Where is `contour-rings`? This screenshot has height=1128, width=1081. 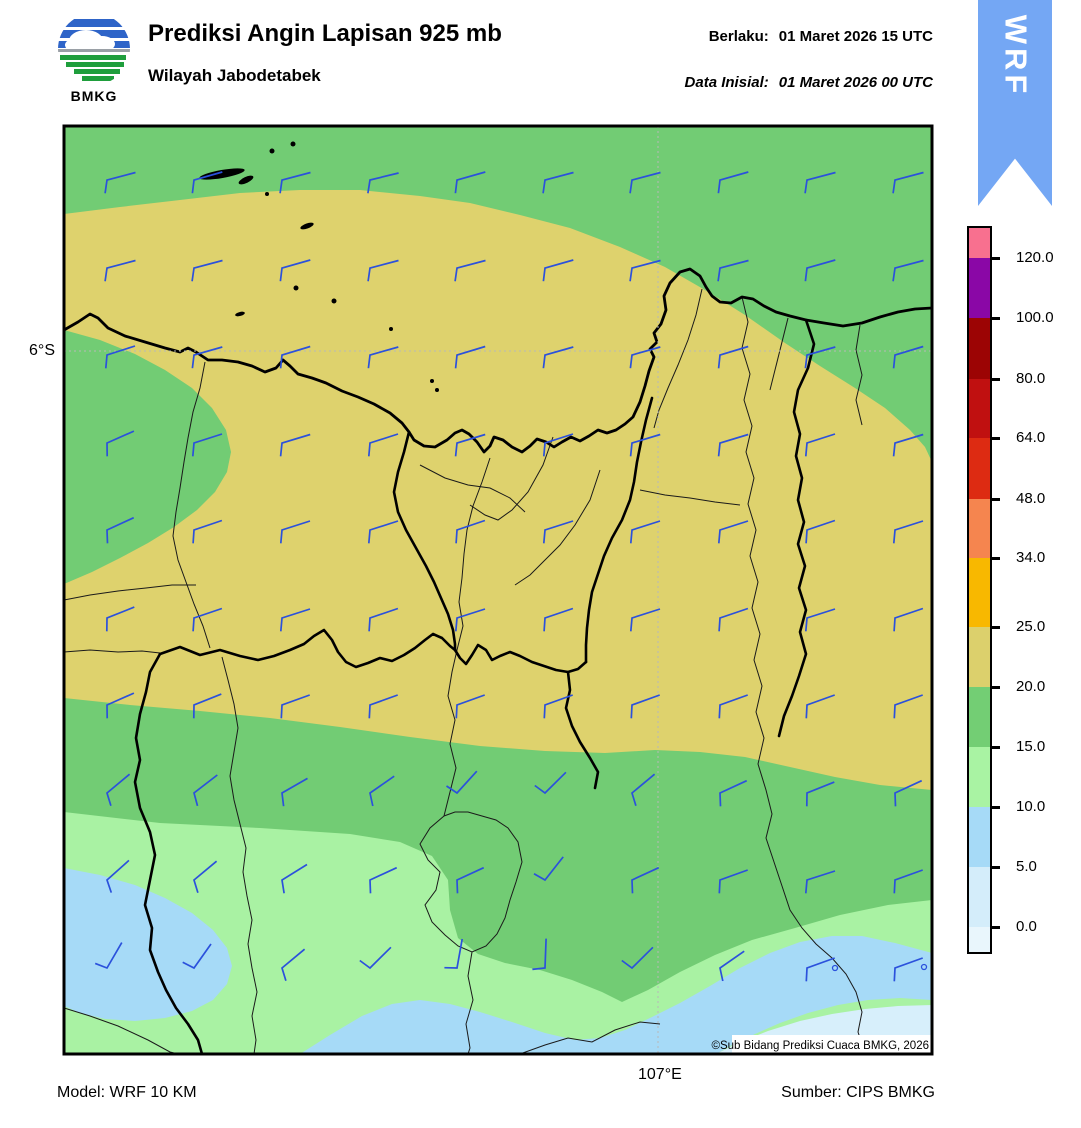 contour-rings is located at coordinates (879, 967).